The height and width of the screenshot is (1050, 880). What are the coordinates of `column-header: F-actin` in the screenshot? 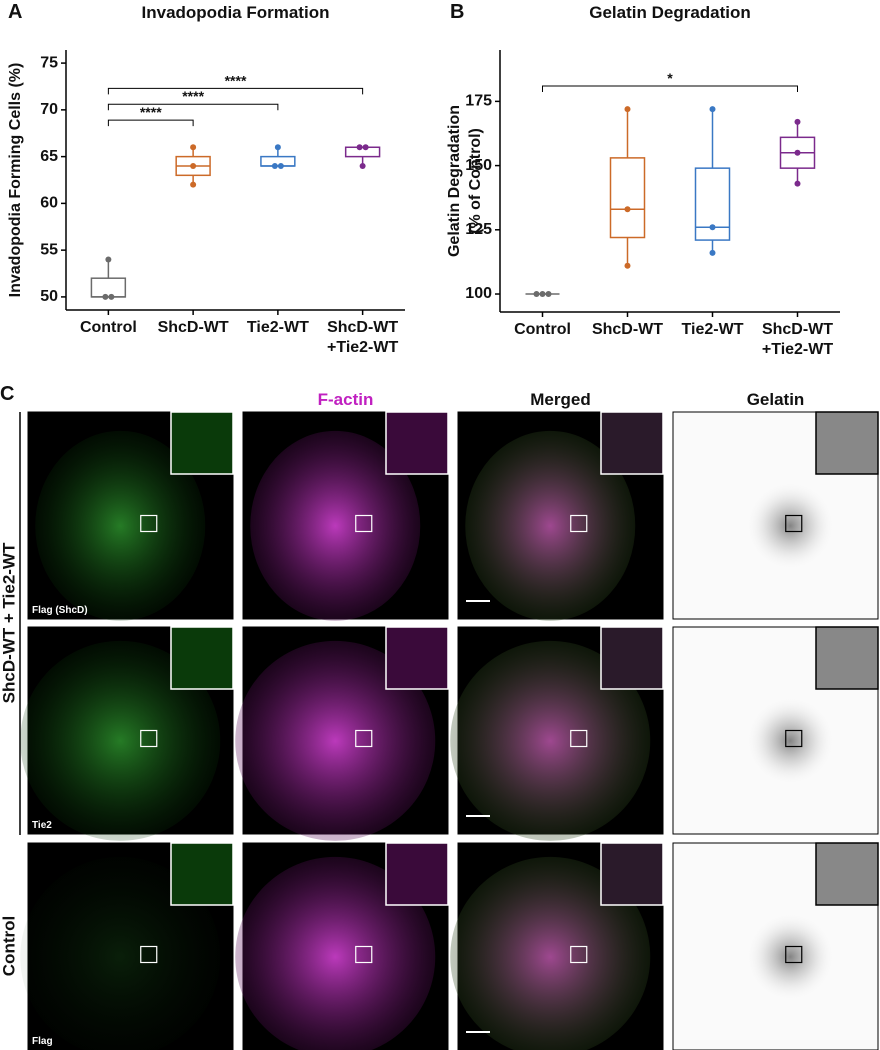 It's located at (346, 399).